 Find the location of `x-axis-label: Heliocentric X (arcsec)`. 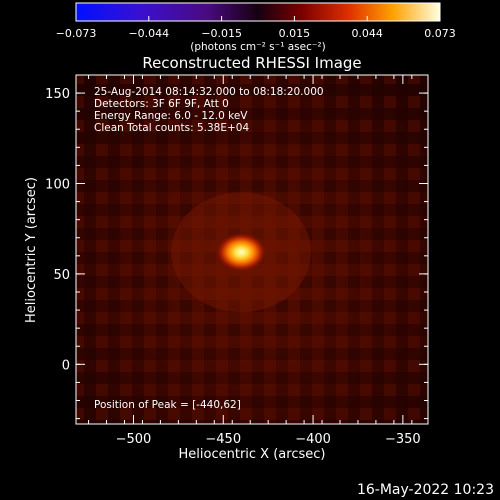

x-axis-label: Heliocentric X (arcsec) is located at coordinates (252, 454).